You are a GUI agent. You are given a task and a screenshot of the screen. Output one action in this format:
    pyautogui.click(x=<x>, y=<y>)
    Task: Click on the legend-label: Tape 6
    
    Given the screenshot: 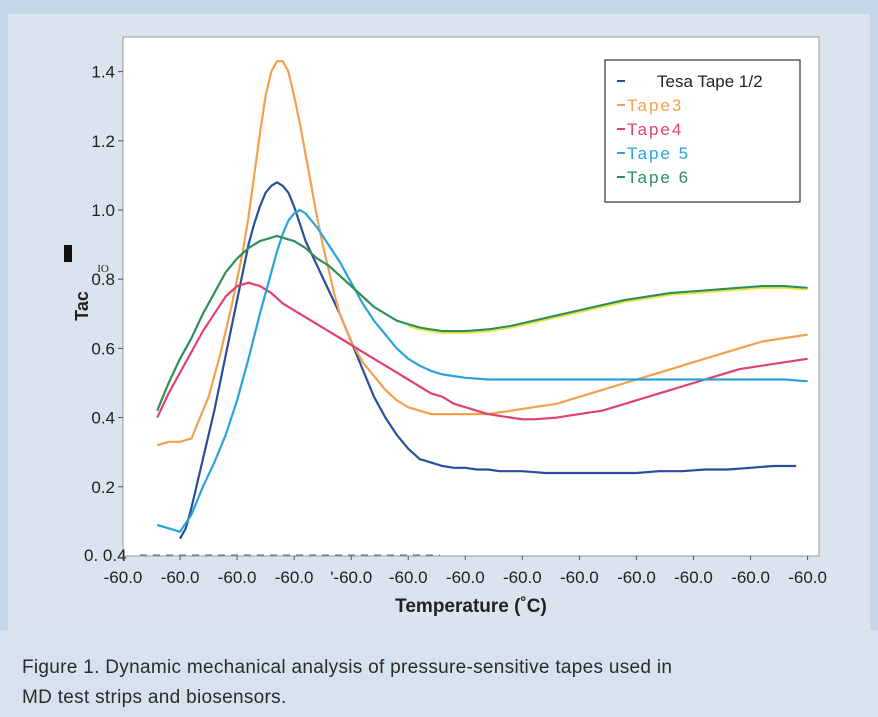 What is the action you would take?
    pyautogui.click(x=658, y=177)
    